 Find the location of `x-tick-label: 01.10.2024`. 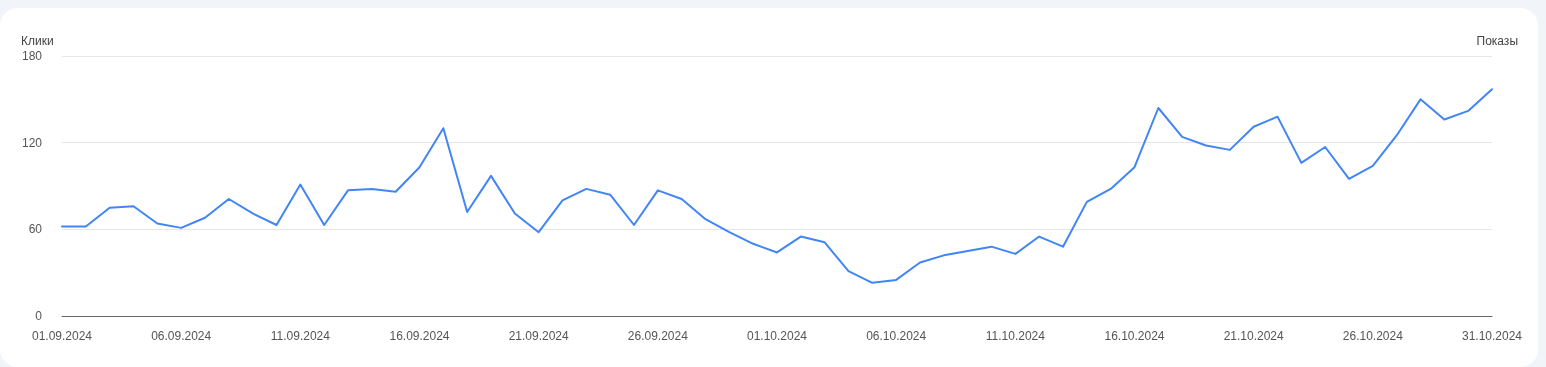

x-tick-label: 01.10.2024 is located at coordinates (777, 336).